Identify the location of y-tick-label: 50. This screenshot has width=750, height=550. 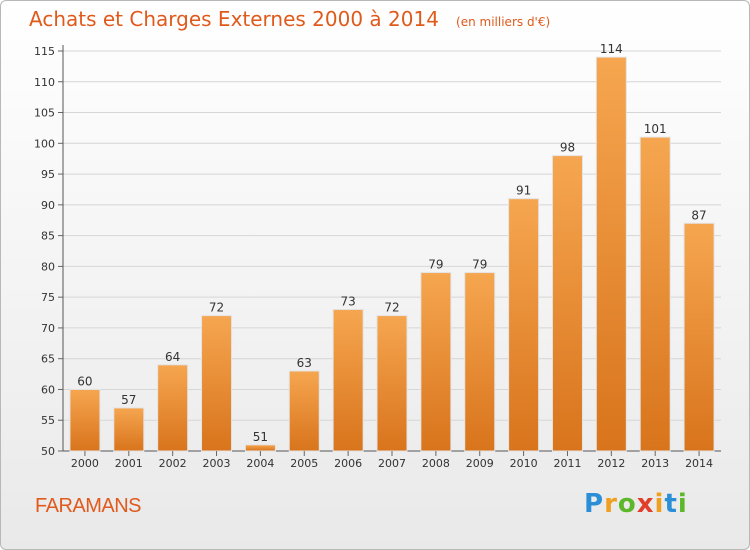
(48, 451).